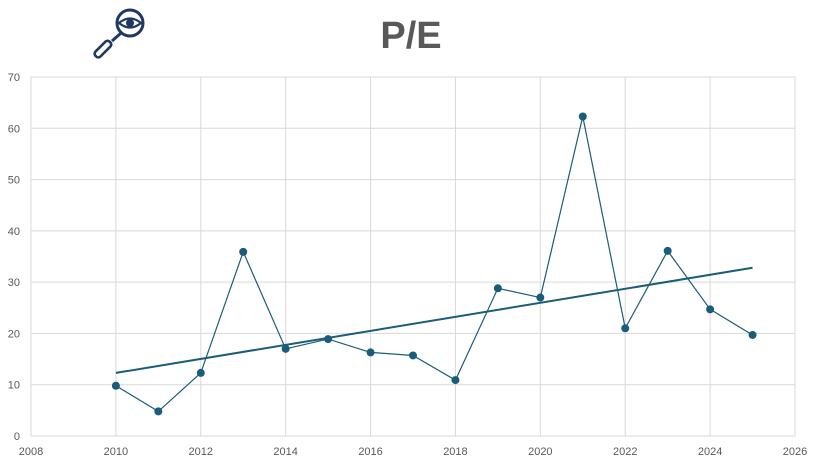 The height and width of the screenshot is (466, 822). I want to click on x-tick-label: 2018, so click(455, 452).